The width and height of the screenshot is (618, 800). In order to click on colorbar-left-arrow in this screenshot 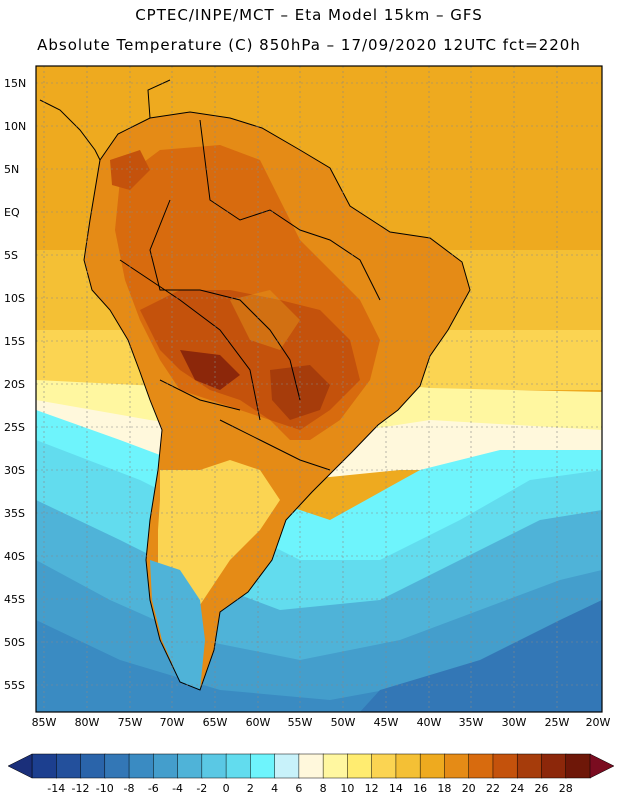, I will do `click(20, 766)`.